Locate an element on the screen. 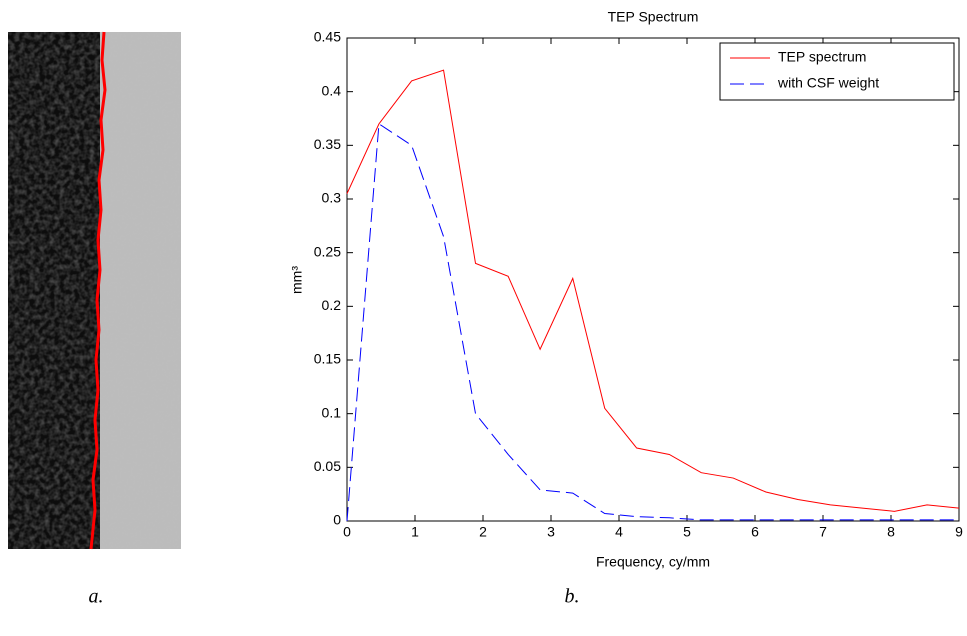  x-tick-label: 4 is located at coordinates (619, 532).